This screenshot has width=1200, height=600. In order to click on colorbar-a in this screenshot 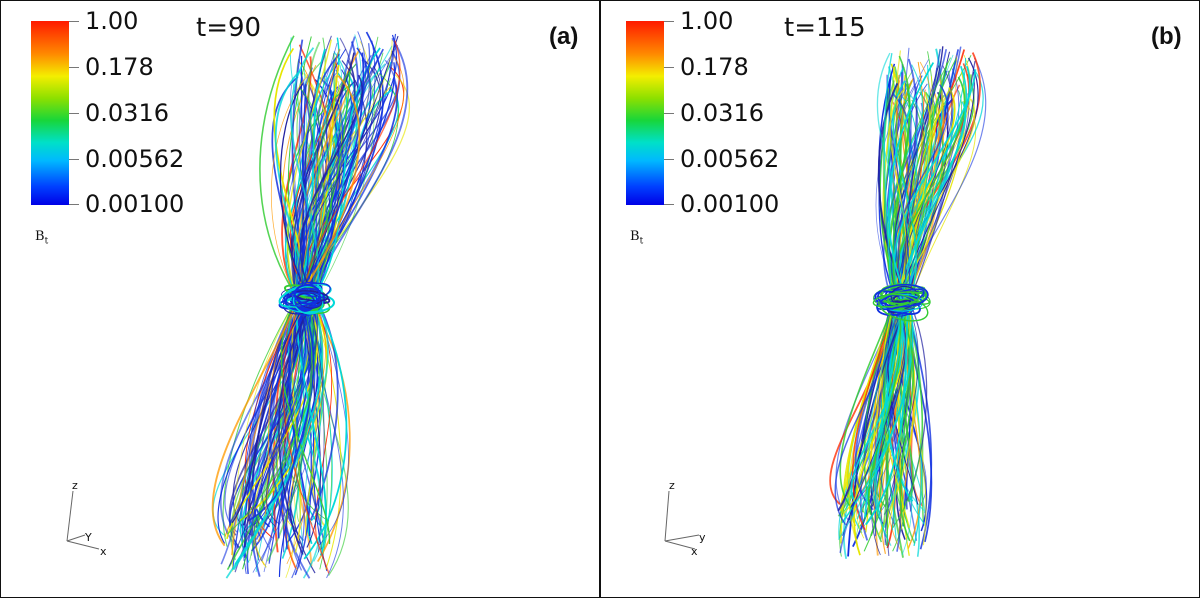, I will do `click(50, 113)`.